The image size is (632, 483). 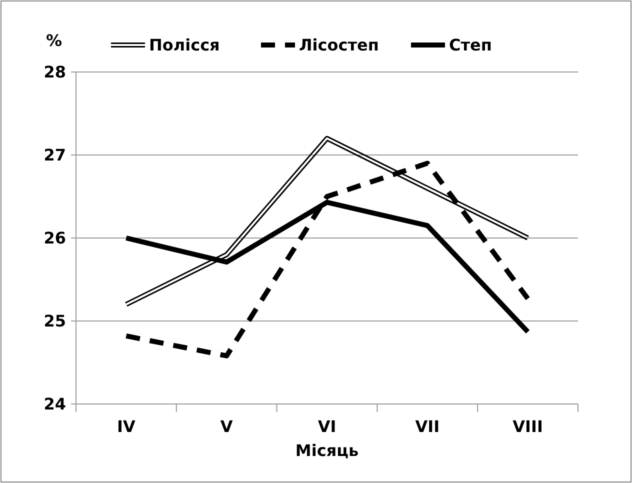 What do you see at coordinates (55, 238) in the screenshot?
I see `y-tick-label: 26` at bounding box center [55, 238].